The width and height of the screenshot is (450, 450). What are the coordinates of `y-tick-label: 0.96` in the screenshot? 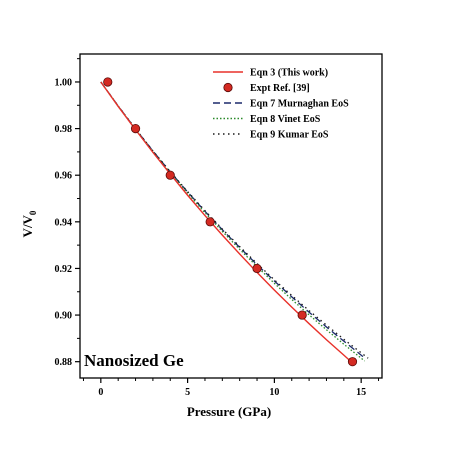 It's located at (64, 176).